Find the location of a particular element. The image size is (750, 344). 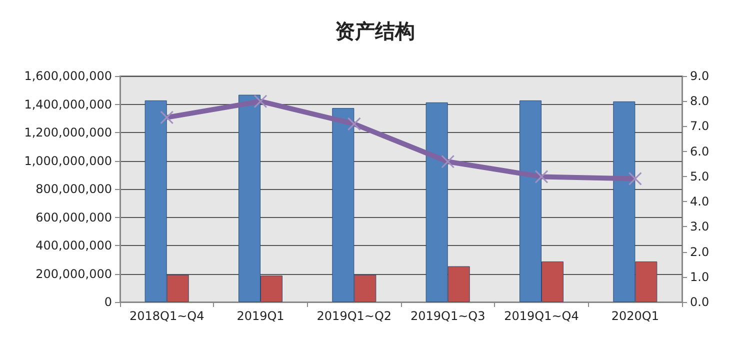

y2-tick-label: 1.0 is located at coordinates (700, 277).